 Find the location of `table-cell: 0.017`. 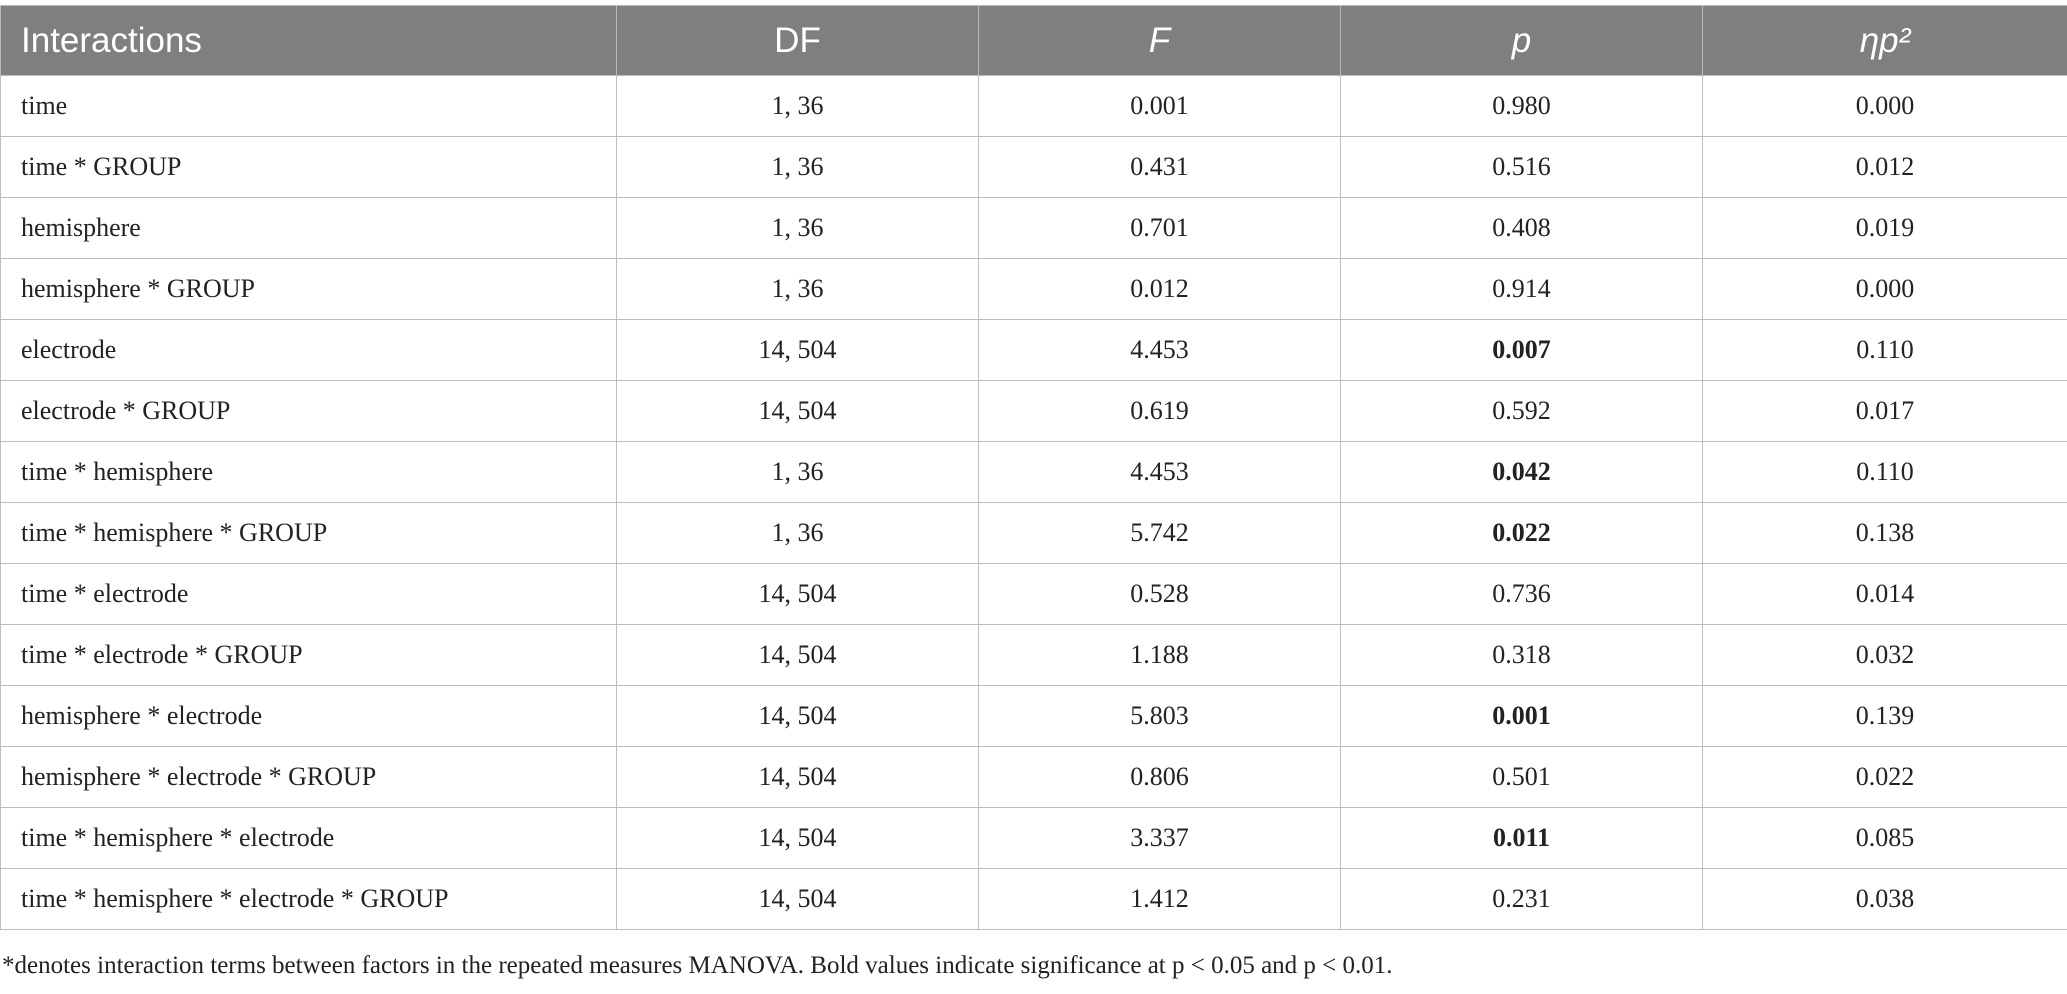

table-cell: 0.017 is located at coordinates (1884, 411).